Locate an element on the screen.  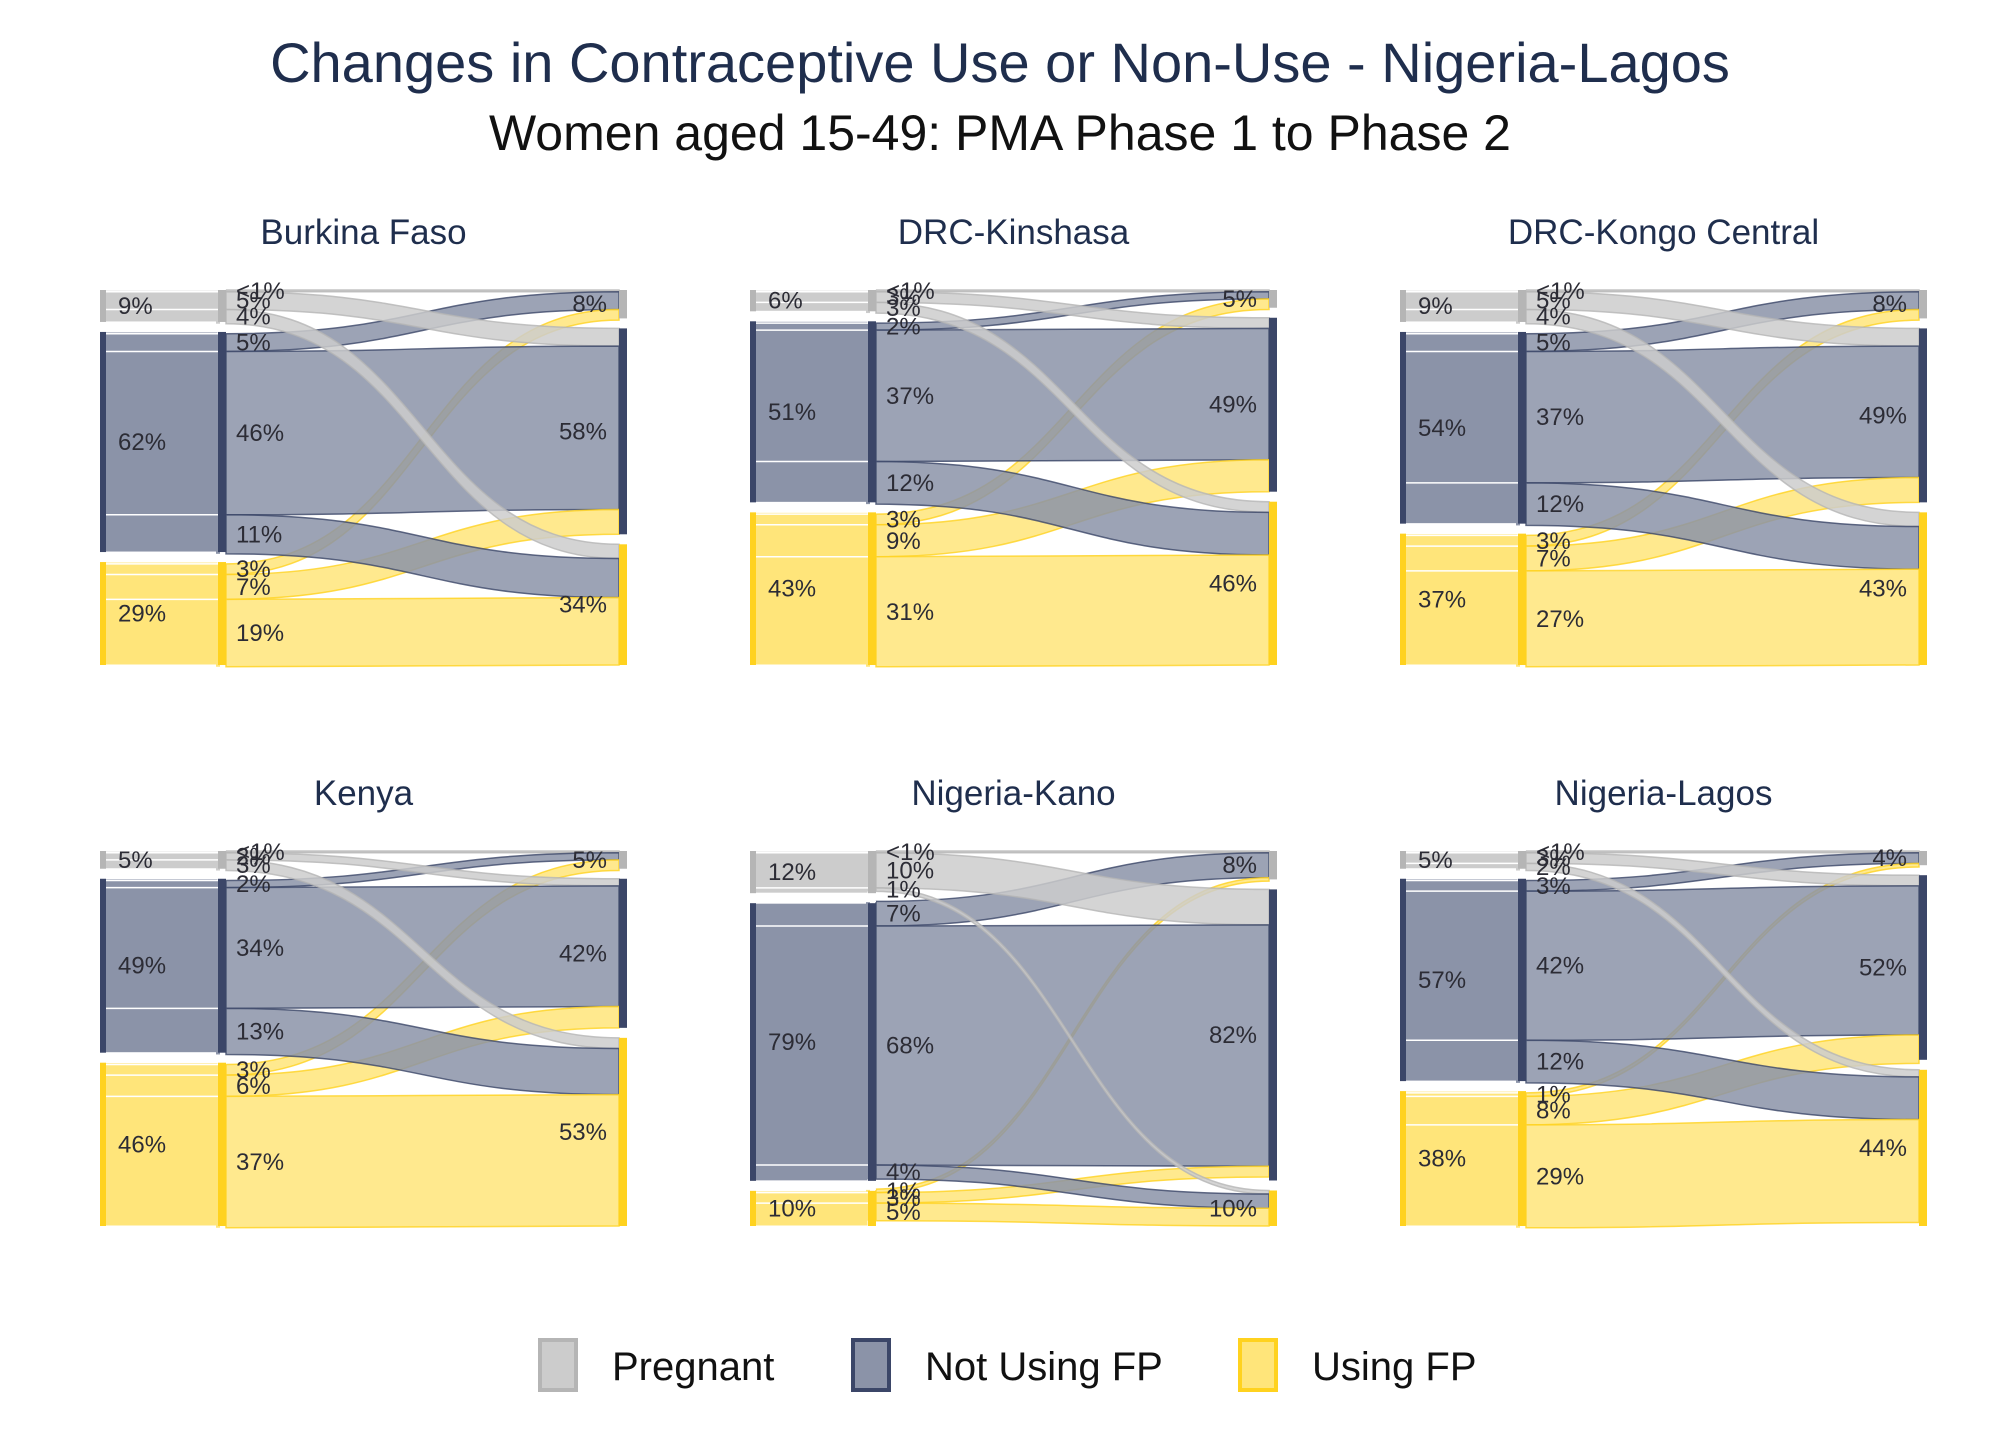
label-phase2-using-fp: 43% is located at coordinates (1883, 589).